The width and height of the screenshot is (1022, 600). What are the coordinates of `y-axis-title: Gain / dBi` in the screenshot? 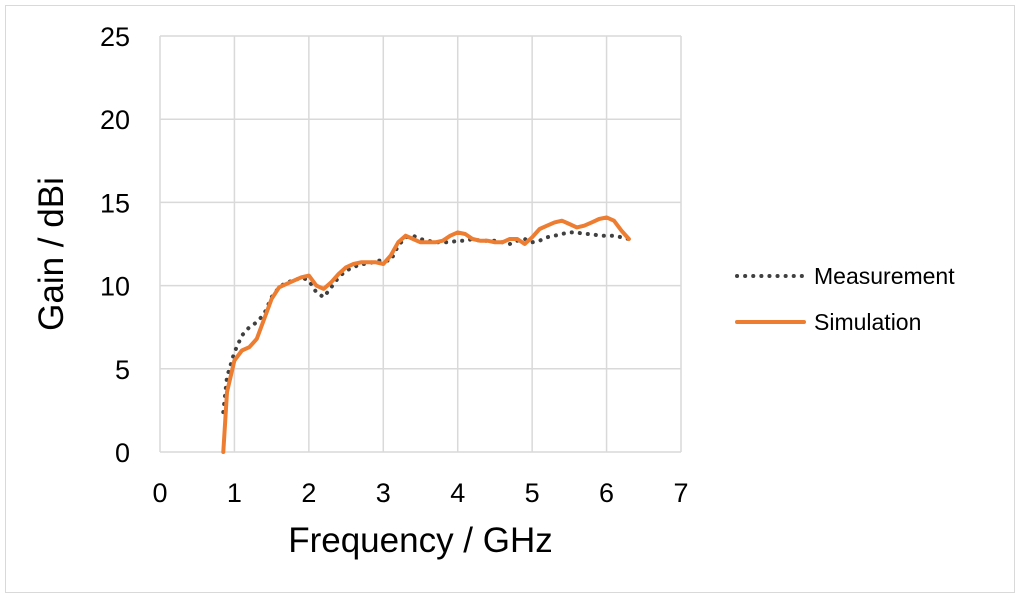 It's located at (51, 254).